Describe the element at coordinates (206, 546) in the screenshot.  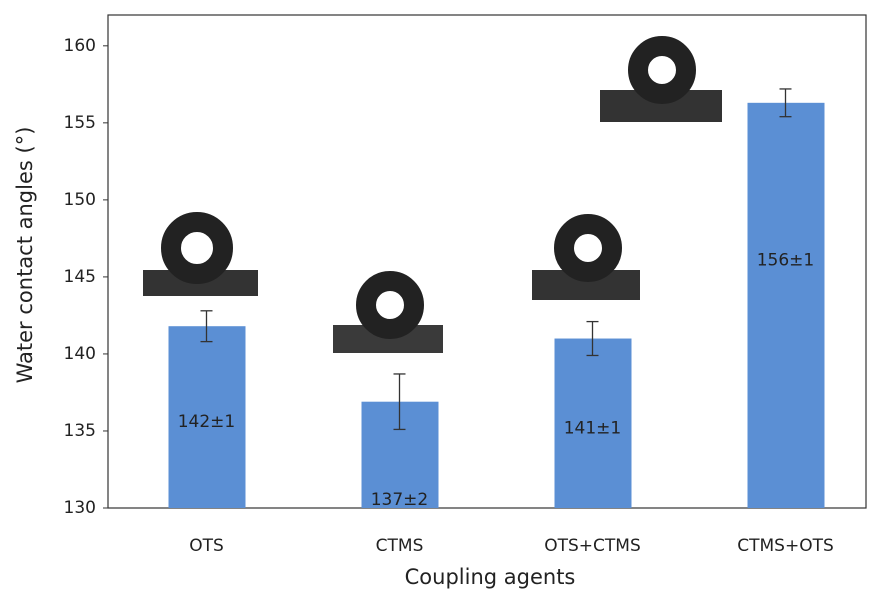
I see `x-tick-label: OTS` at that location.